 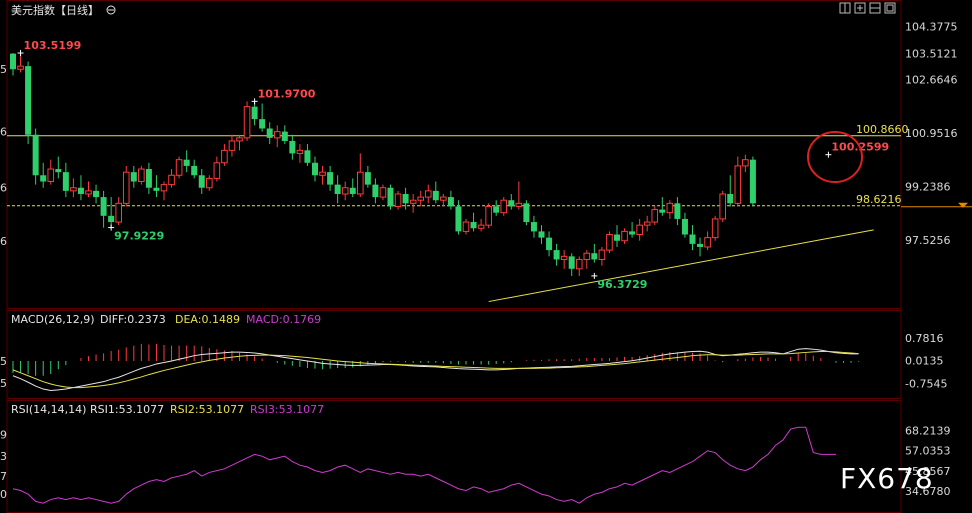 I want to click on left-edge-label: 5, so click(x=3, y=69).